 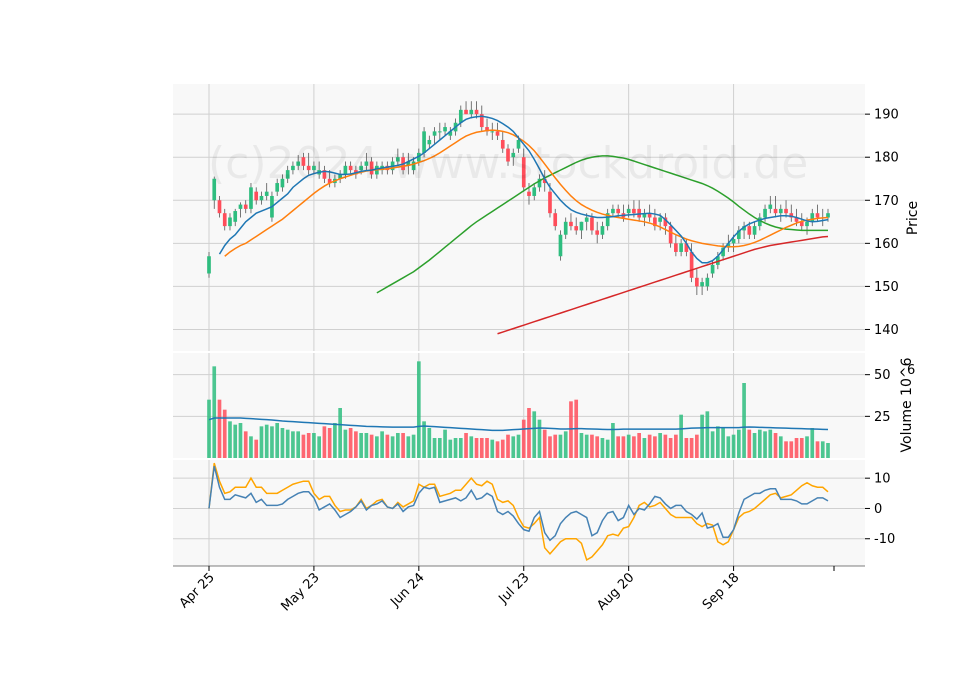 What do you see at coordinates (878, 509) in the screenshot?
I see `oscillator-y-tick-label: 0` at bounding box center [878, 509].